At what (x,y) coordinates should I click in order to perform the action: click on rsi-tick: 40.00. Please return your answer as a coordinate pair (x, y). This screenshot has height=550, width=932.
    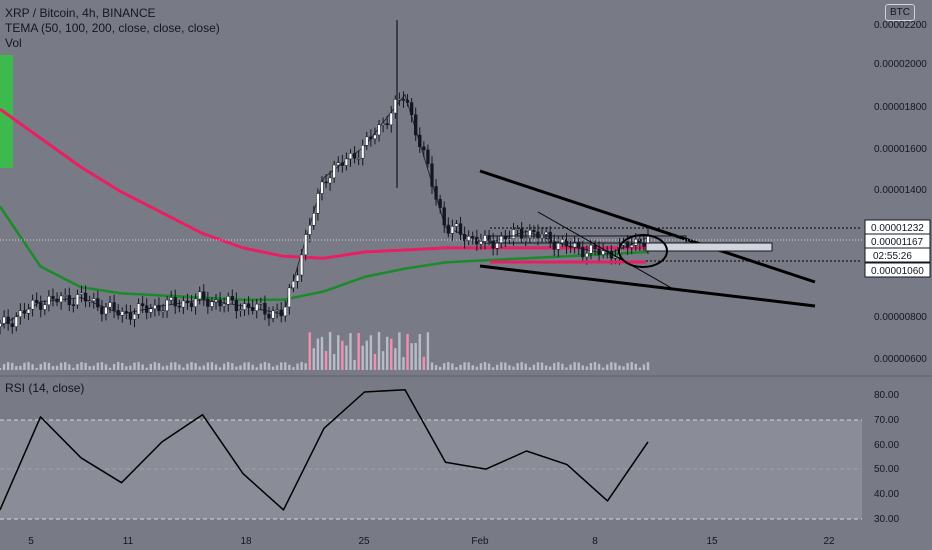
    Looking at the image, I should click on (886, 494).